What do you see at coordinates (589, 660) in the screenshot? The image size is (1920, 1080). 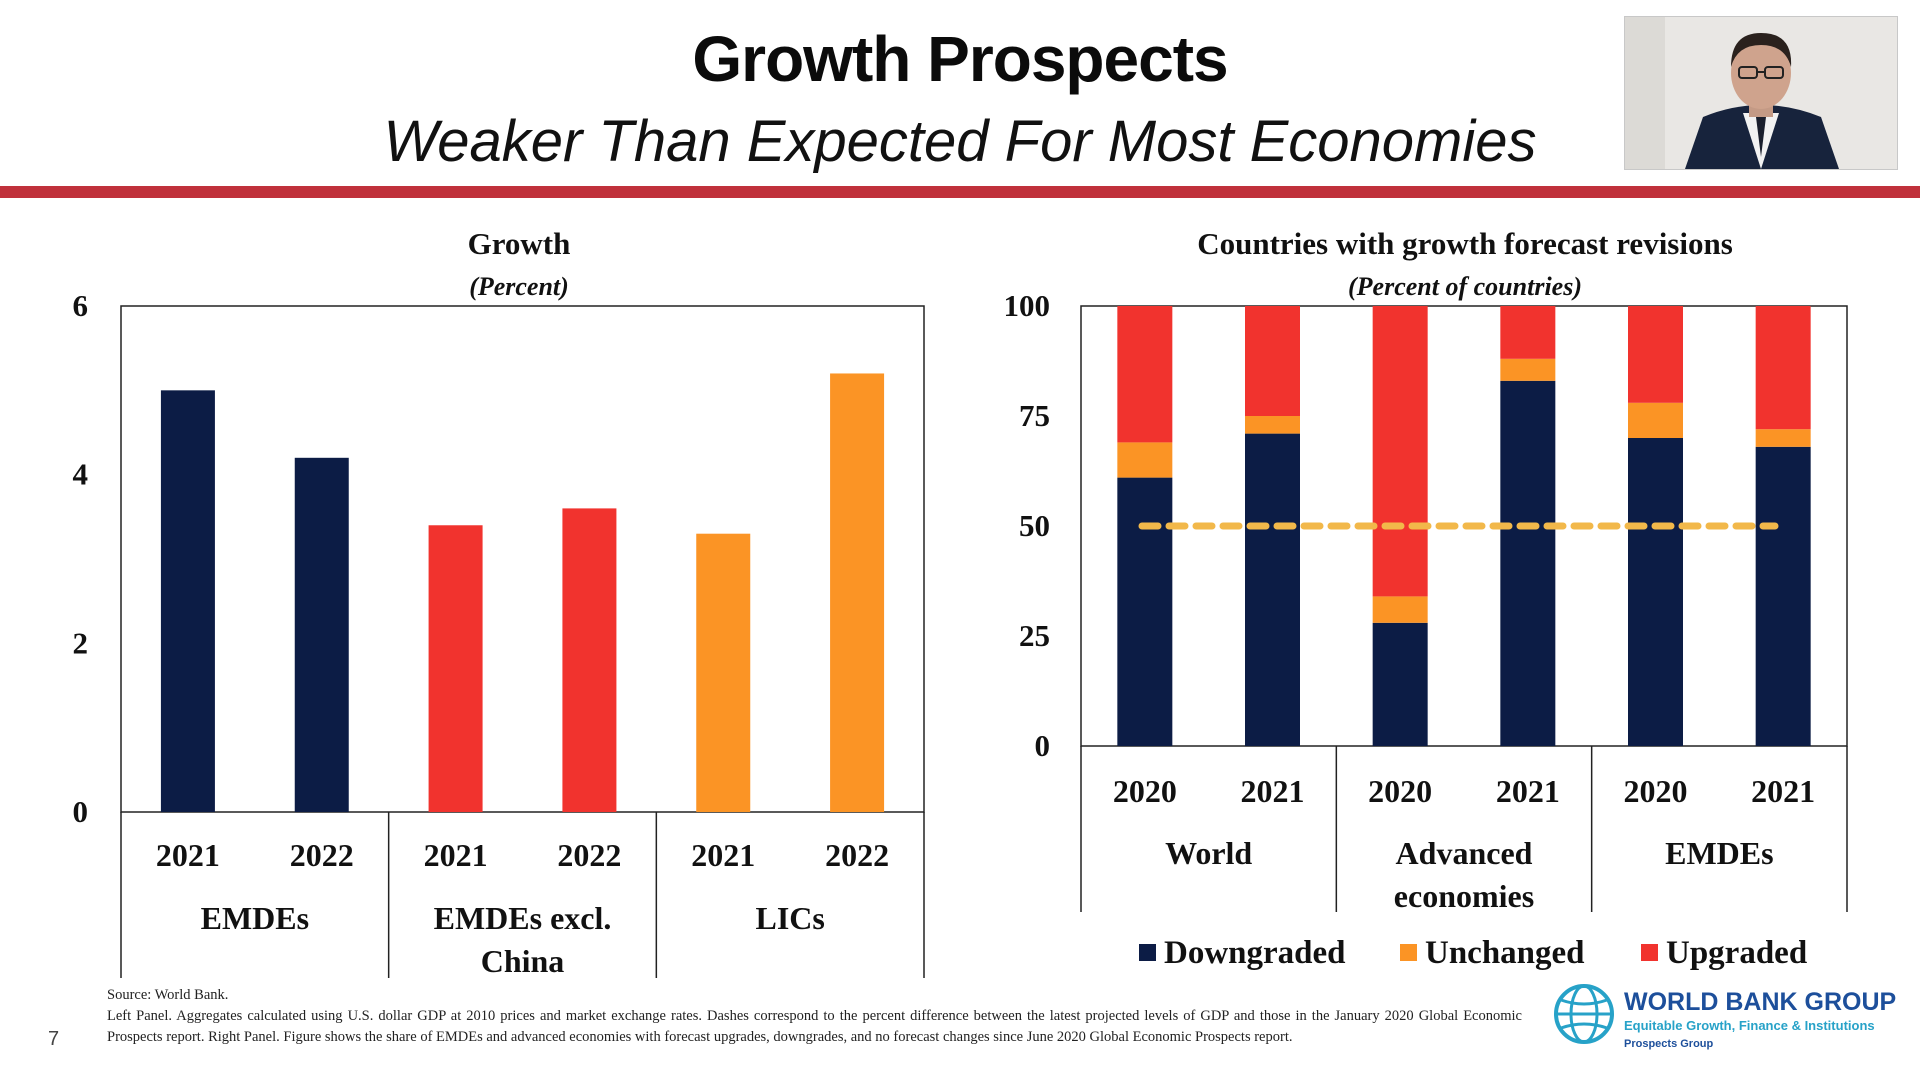 I see `bar-emdes-excl-china-2022` at bounding box center [589, 660].